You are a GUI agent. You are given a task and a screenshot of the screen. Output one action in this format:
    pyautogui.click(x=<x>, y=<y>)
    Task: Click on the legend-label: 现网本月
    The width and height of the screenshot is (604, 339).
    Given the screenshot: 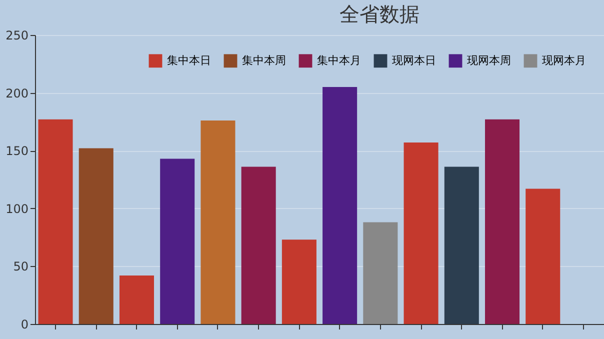 What is the action you would take?
    pyautogui.click(x=564, y=60)
    